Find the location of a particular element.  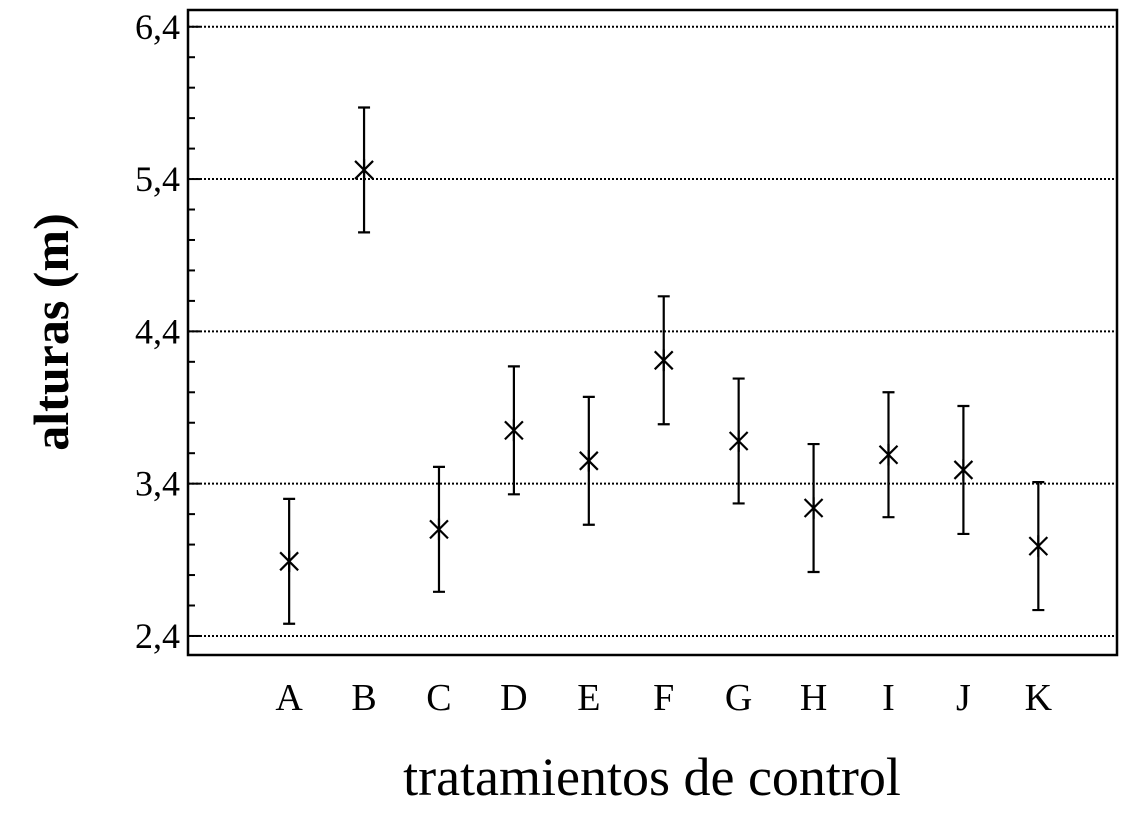

x-tick-label: I is located at coordinates (888, 698).